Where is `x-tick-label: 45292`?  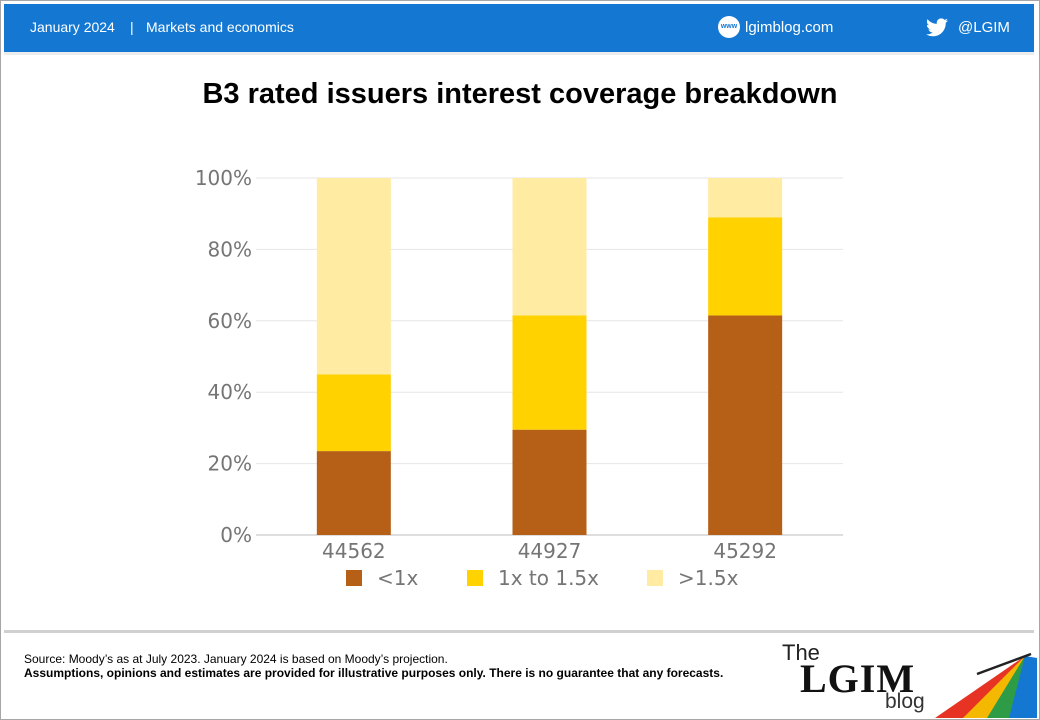 x-tick-label: 45292 is located at coordinates (745, 551).